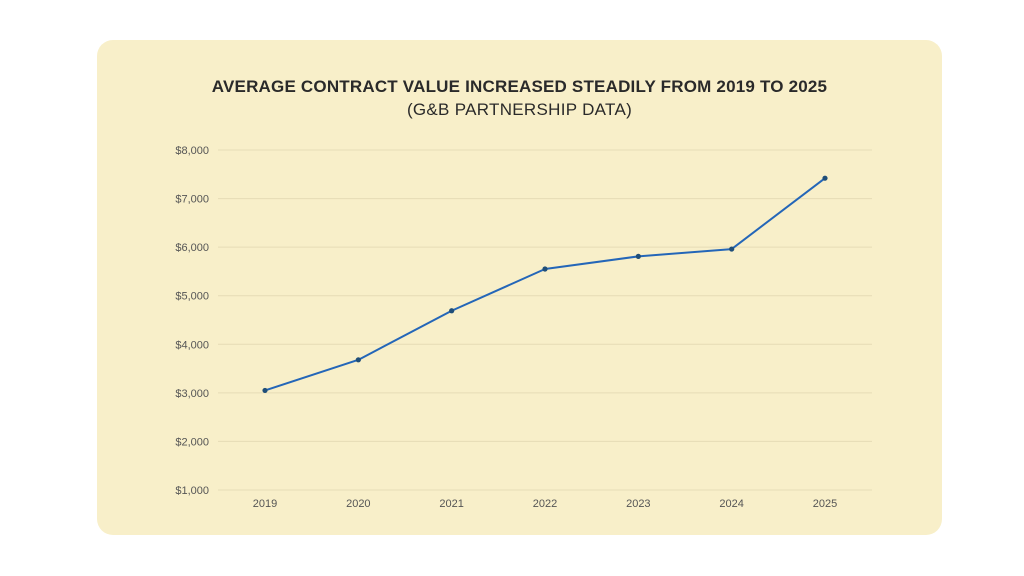 The width and height of the screenshot is (1024, 576). What do you see at coordinates (192, 394) in the screenshot?
I see `y-tick-label: $3,000` at bounding box center [192, 394].